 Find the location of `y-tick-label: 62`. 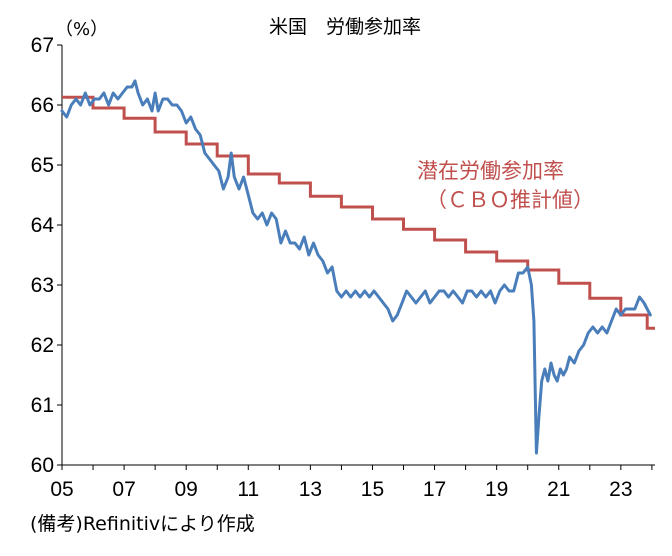

y-tick-label: 62 is located at coordinates (42, 345).